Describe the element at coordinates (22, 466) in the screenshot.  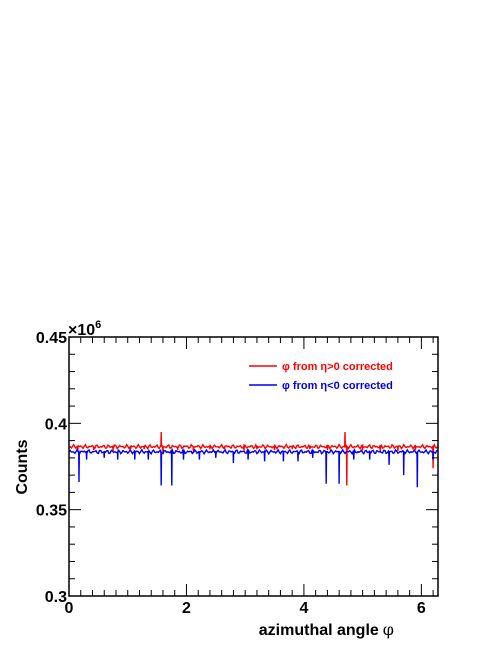
I see `y-axis-title: Counts` at that location.